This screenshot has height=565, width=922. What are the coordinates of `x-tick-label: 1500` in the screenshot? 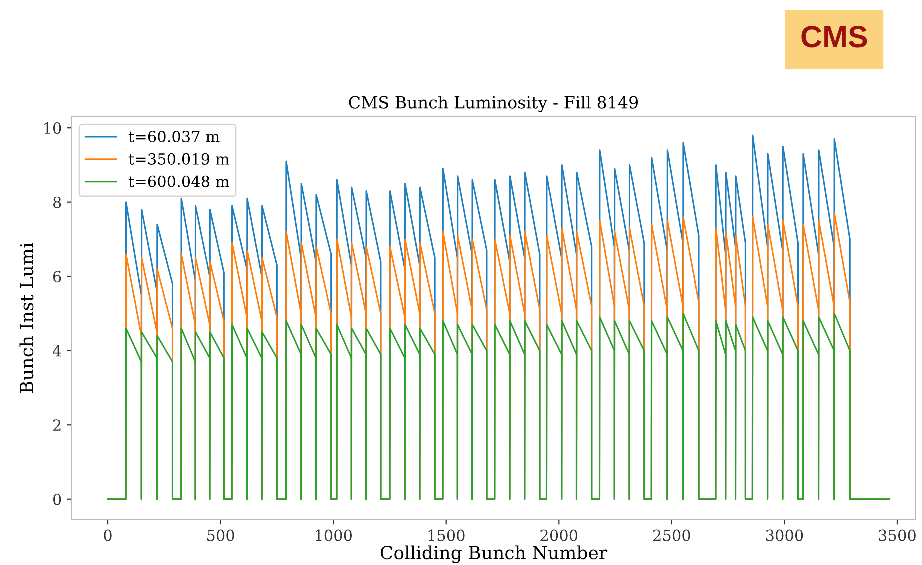 It's located at (446, 536).